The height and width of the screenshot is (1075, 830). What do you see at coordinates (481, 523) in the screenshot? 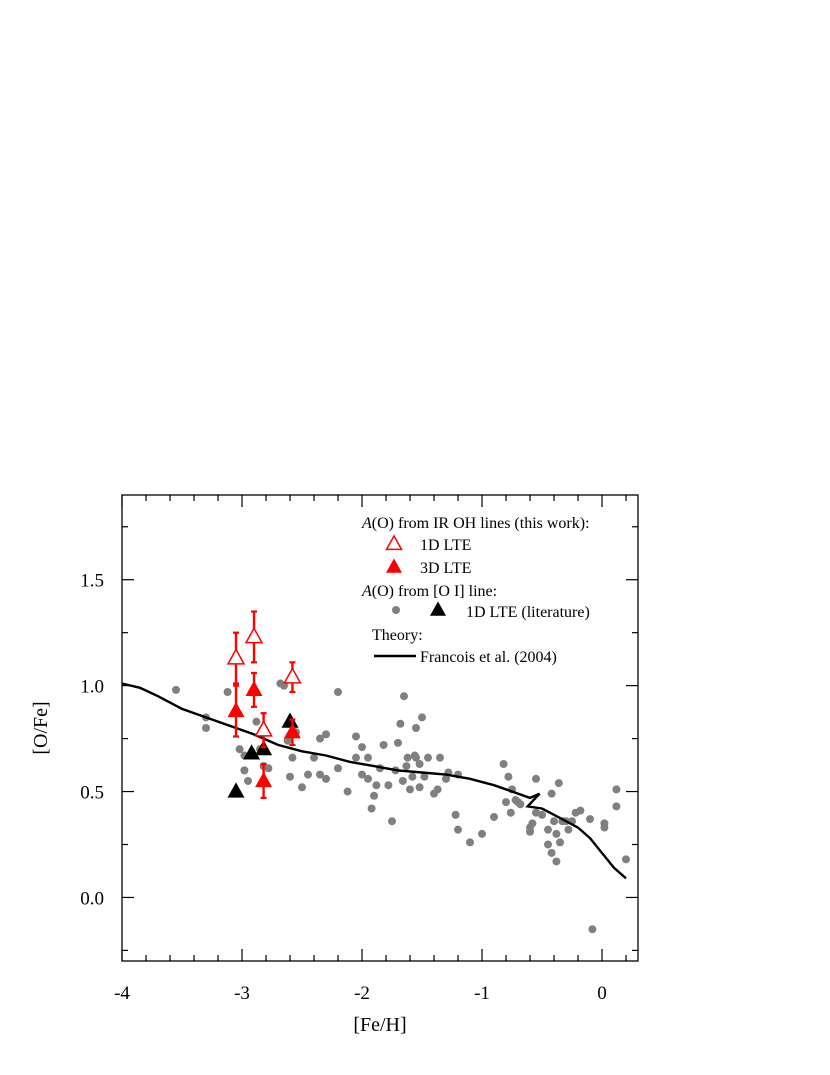
I see `legend-heading-oh-rest: (O) from IR OH lines (this work):` at bounding box center [481, 523].